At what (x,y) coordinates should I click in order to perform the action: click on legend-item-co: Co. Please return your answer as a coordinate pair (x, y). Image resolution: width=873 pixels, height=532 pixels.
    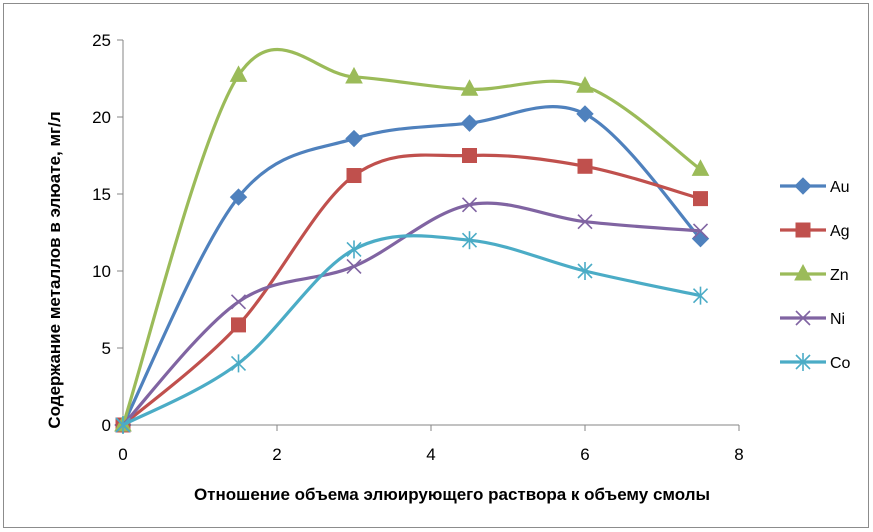
    Looking at the image, I should click on (815, 362).